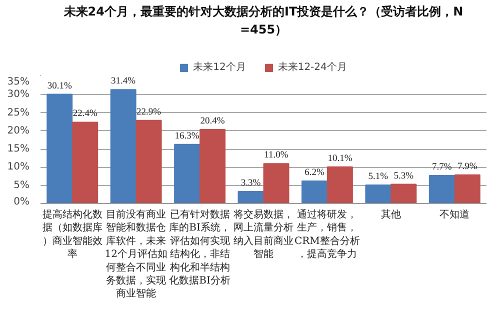  What do you see at coordinates (149, 112) in the screenshot?
I see `data-label: 22.9%` at bounding box center [149, 112].